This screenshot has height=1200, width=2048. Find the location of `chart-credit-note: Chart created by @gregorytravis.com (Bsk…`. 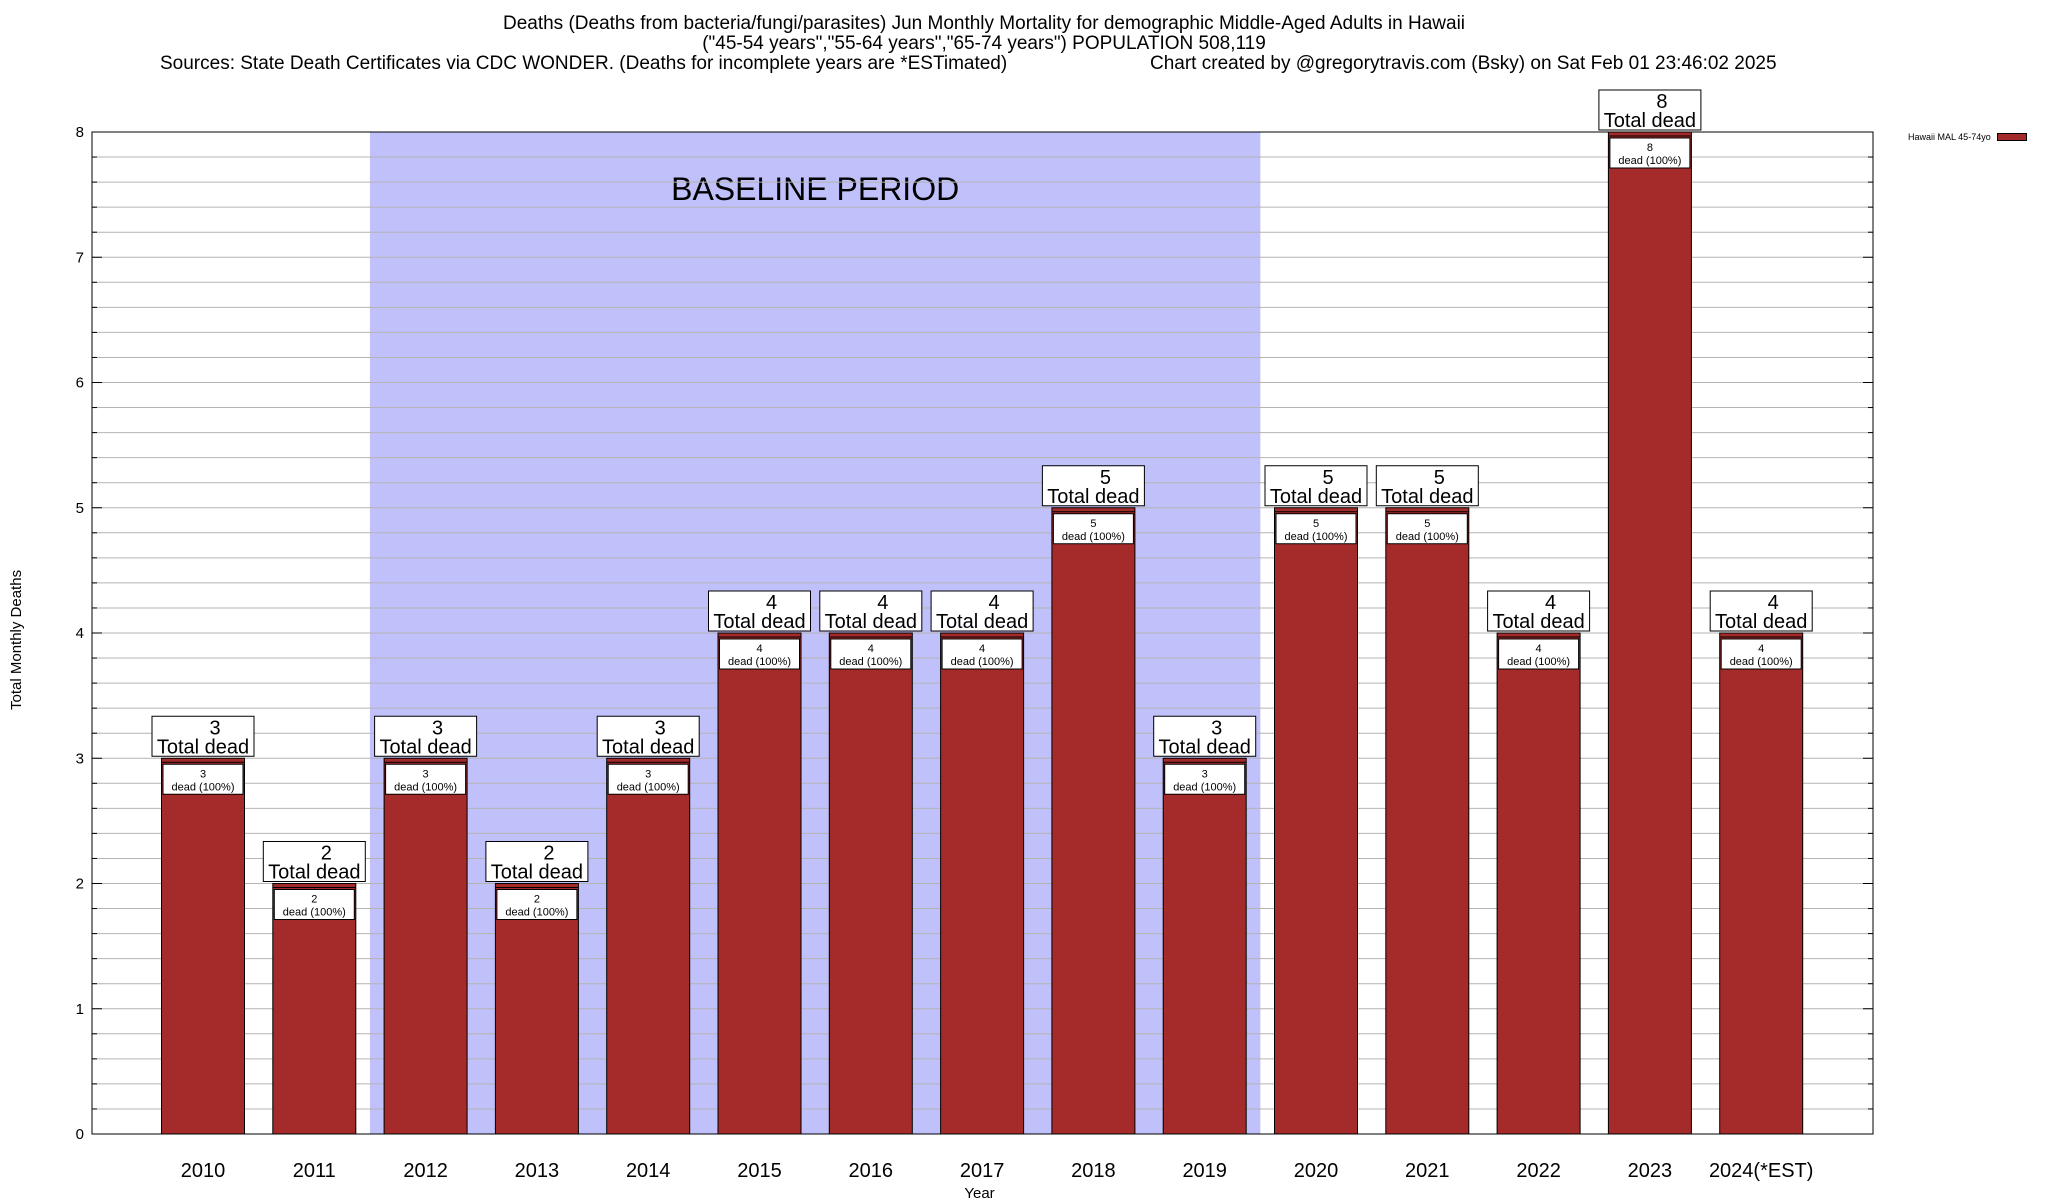

chart-credit-note: Chart created by @gregorytravis.com (Bsk… is located at coordinates (1463, 63).